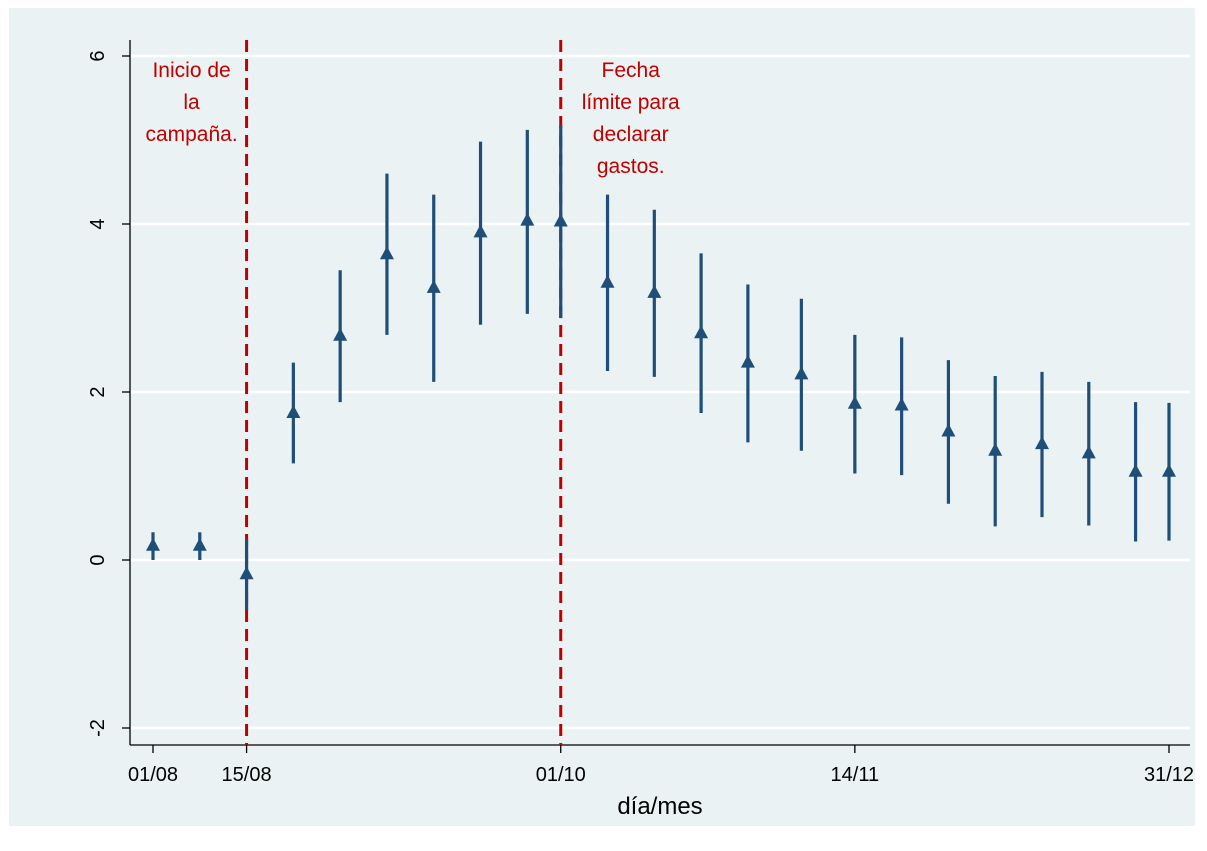 The image size is (1207, 851). Describe the element at coordinates (98, 223) in the screenshot. I see `y-tick-label: 4` at that location.